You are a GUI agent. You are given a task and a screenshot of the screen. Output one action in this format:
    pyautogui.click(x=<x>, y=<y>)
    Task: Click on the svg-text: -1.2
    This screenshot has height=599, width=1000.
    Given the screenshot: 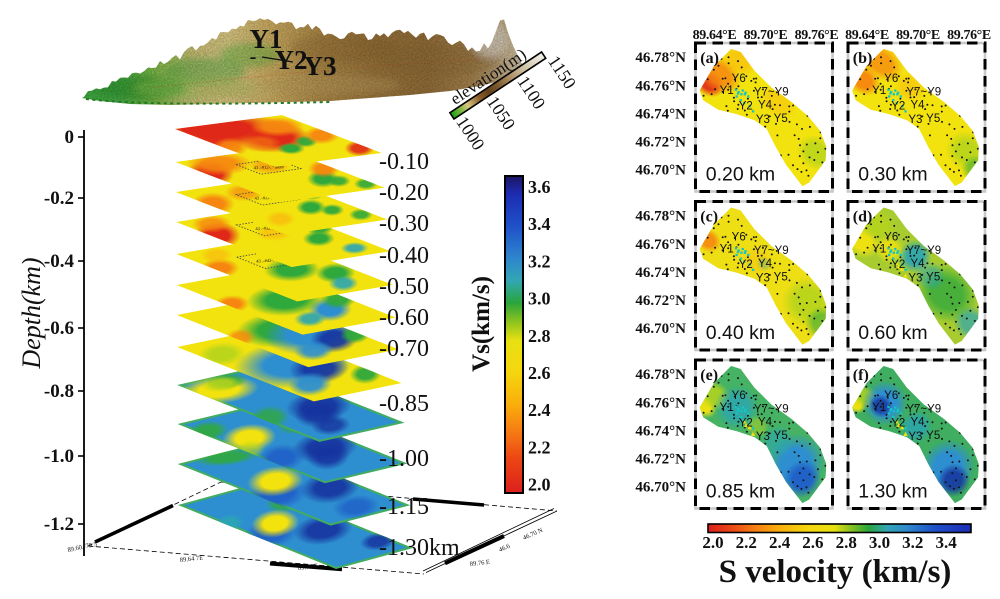 What is the action you would take?
    pyautogui.click(x=59, y=524)
    